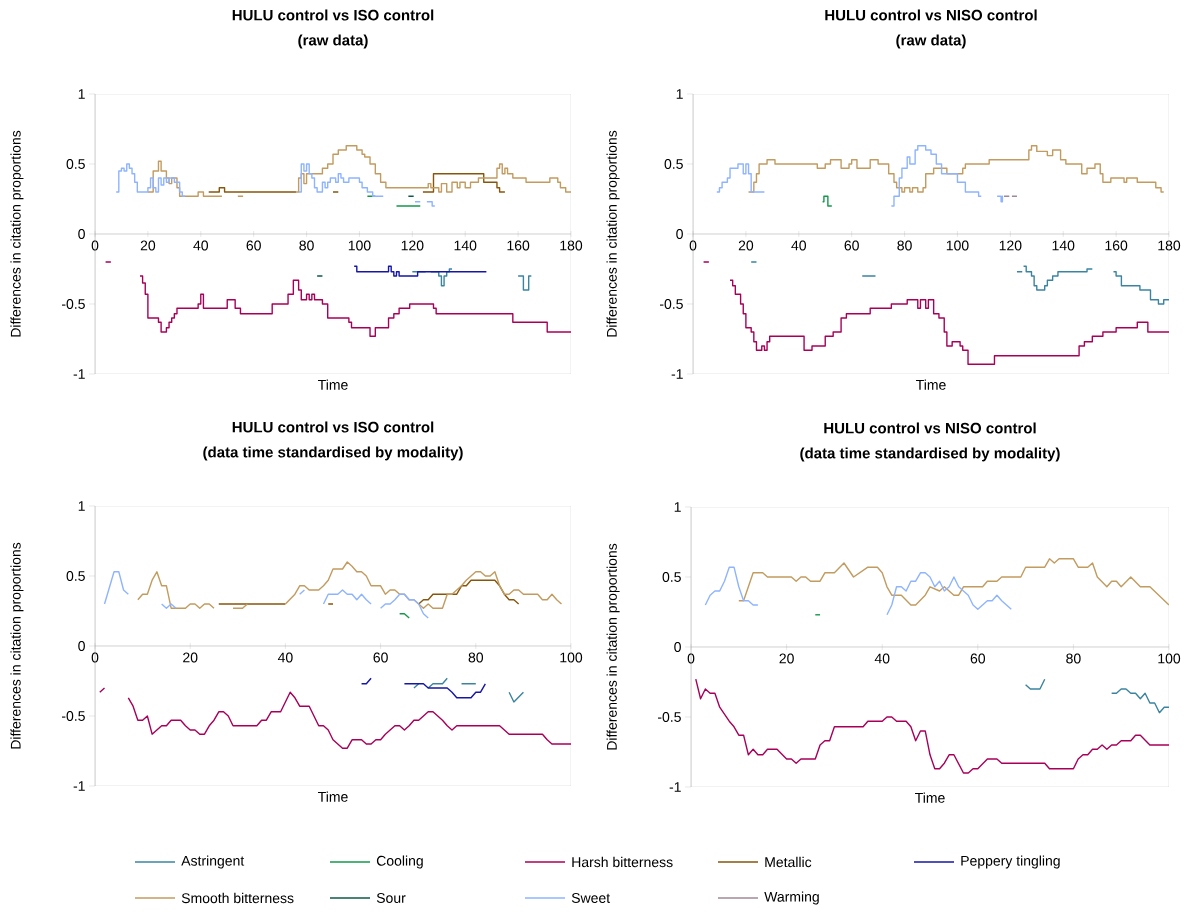 This screenshot has width=1202, height=917. What do you see at coordinates (399, 862) in the screenshot?
I see `legend-label: Cooling` at bounding box center [399, 862].